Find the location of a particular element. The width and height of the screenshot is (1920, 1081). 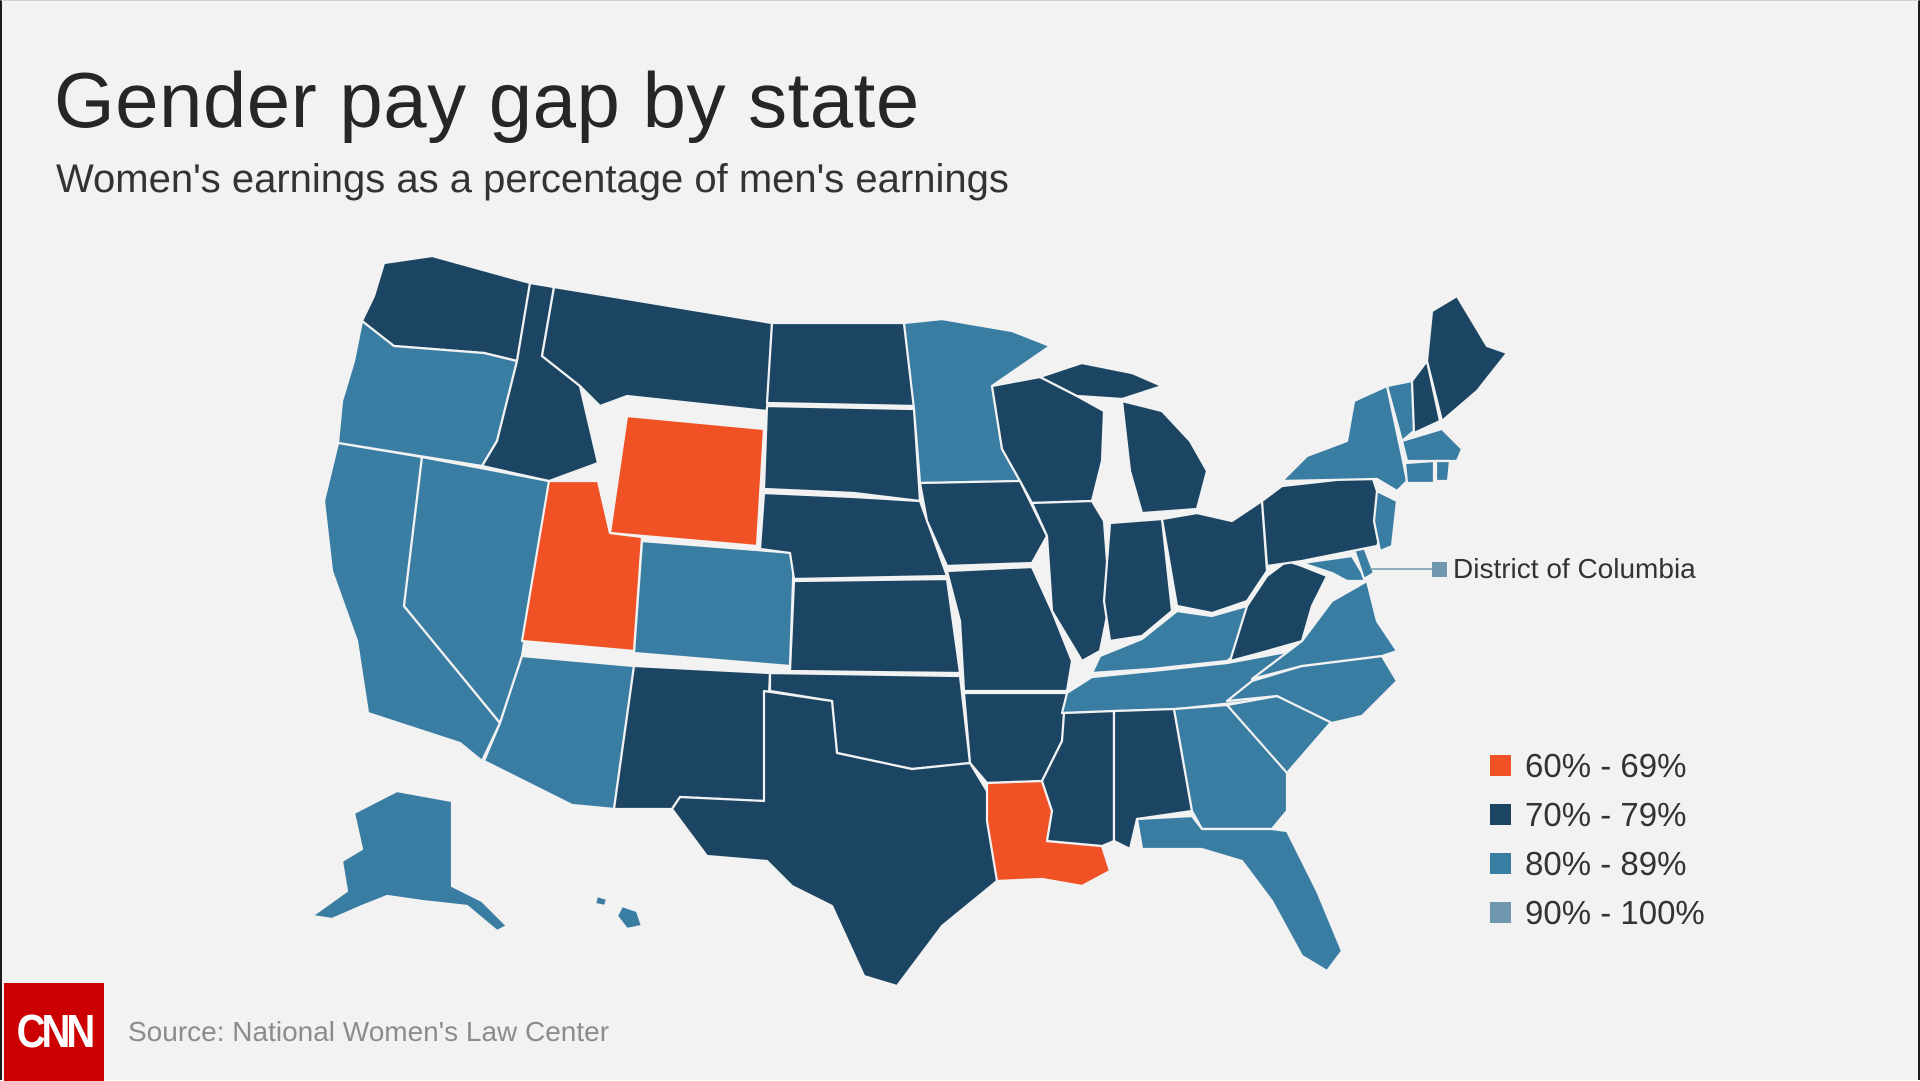

legend-item: 70% - 79% is located at coordinates (1597, 814).